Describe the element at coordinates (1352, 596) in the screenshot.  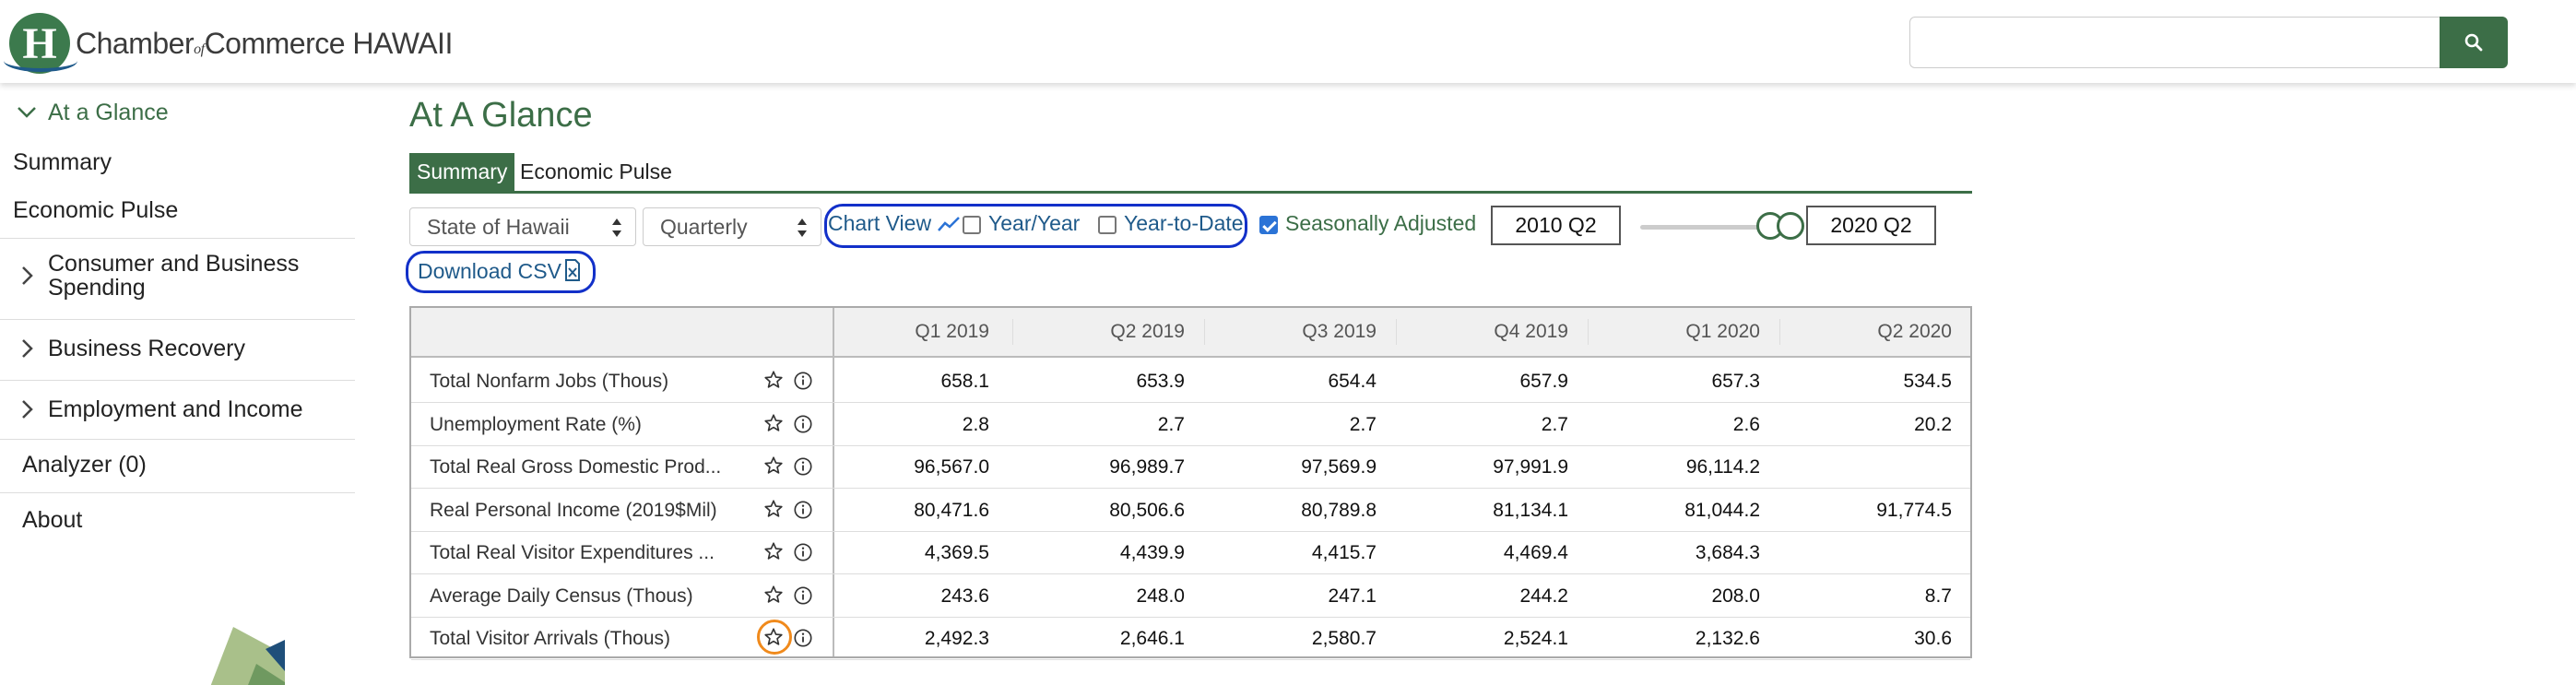
I see `table-cell: 247.1` at that location.